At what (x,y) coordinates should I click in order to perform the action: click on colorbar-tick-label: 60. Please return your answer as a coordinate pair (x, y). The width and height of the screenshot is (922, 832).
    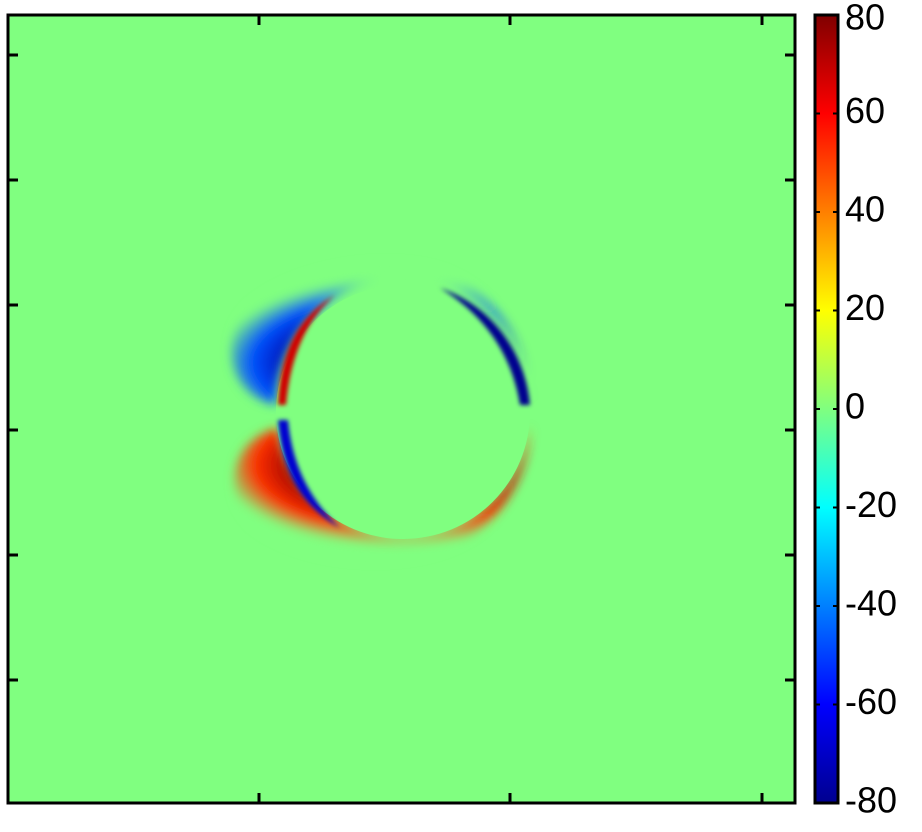
    Looking at the image, I should click on (865, 110).